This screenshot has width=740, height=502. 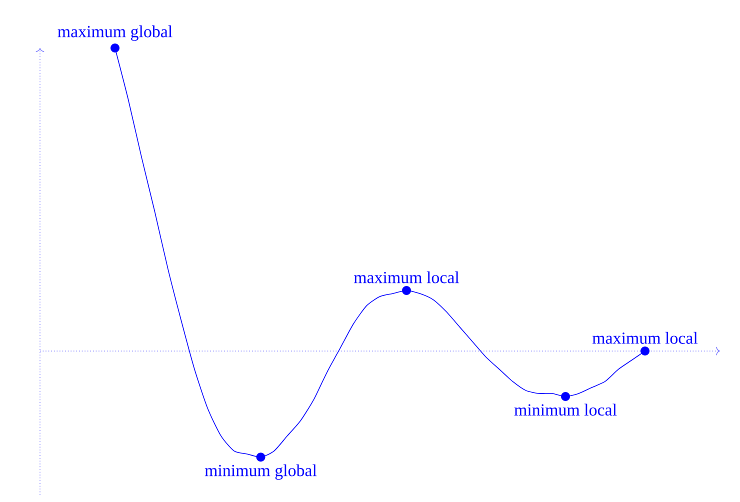 What do you see at coordinates (115, 33) in the screenshot?
I see `annotation: maximum global` at bounding box center [115, 33].